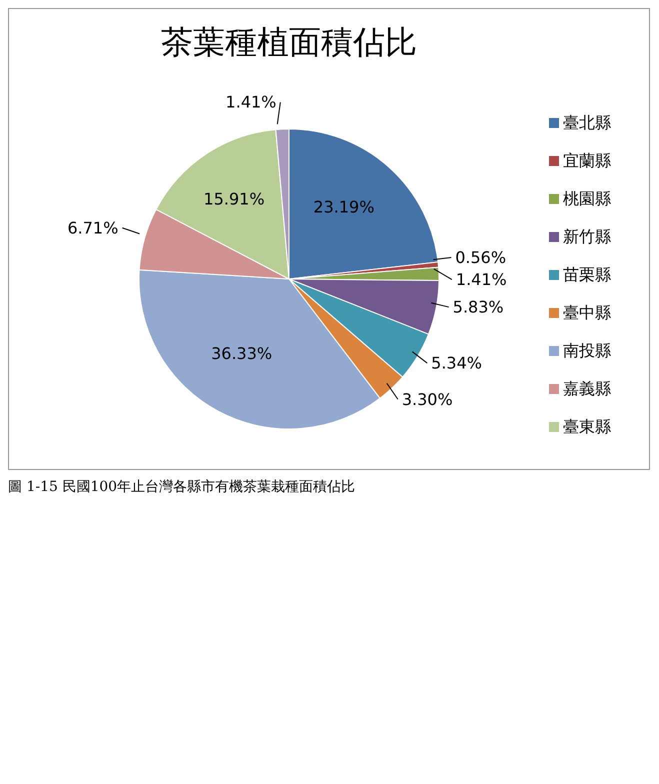 The height and width of the screenshot is (784, 659). What do you see at coordinates (427, 399) in the screenshot?
I see `data-label: 3.30%` at bounding box center [427, 399].